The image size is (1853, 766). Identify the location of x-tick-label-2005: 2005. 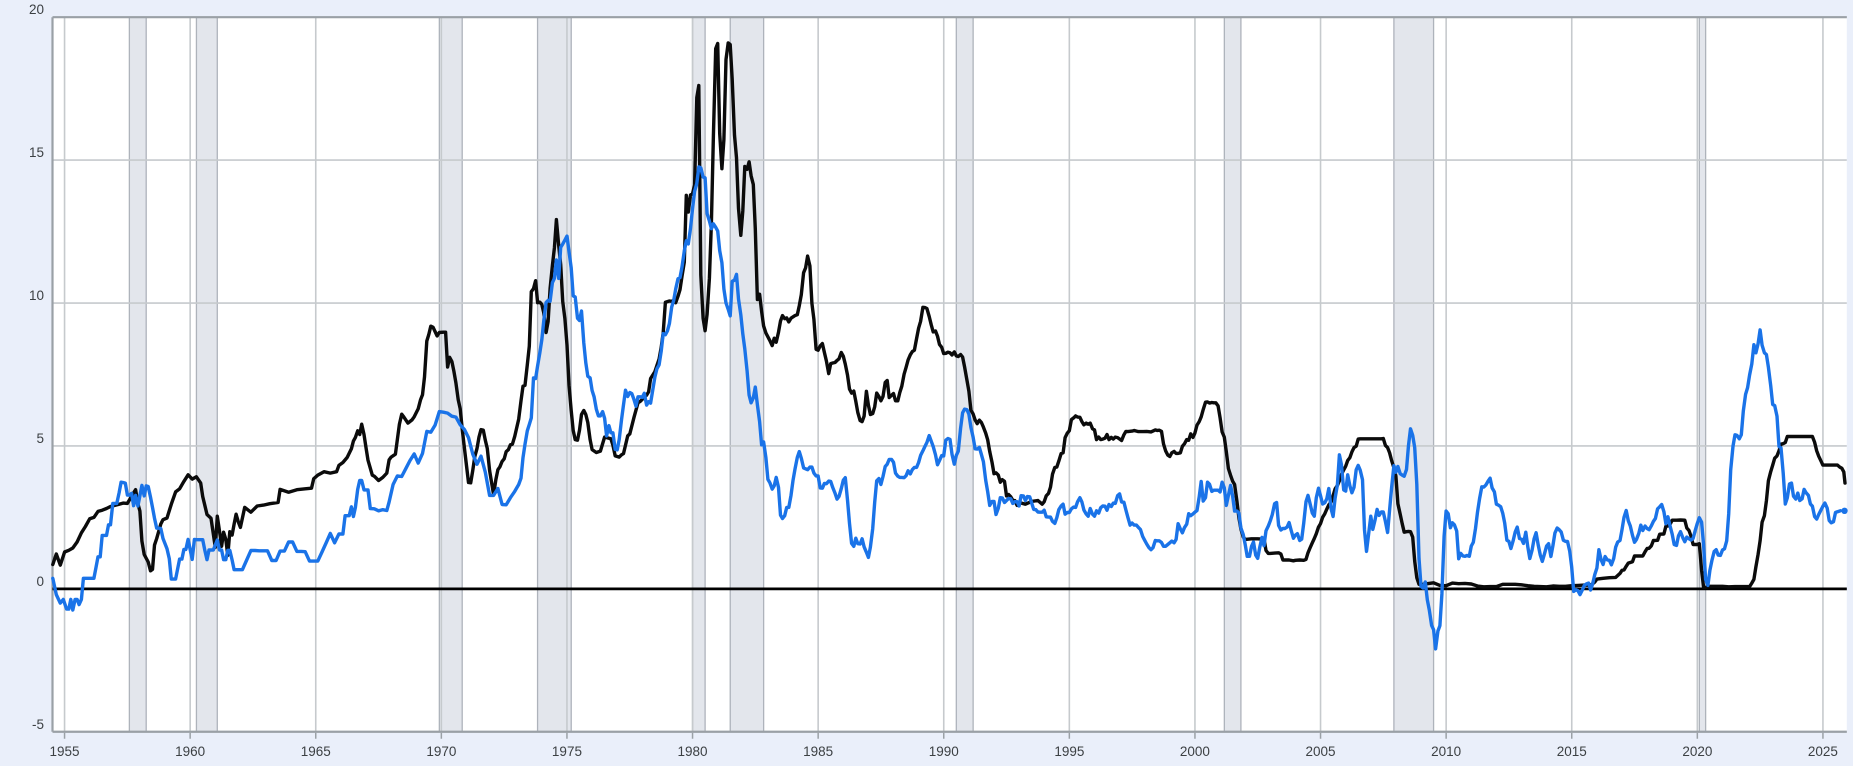
(1321, 751).